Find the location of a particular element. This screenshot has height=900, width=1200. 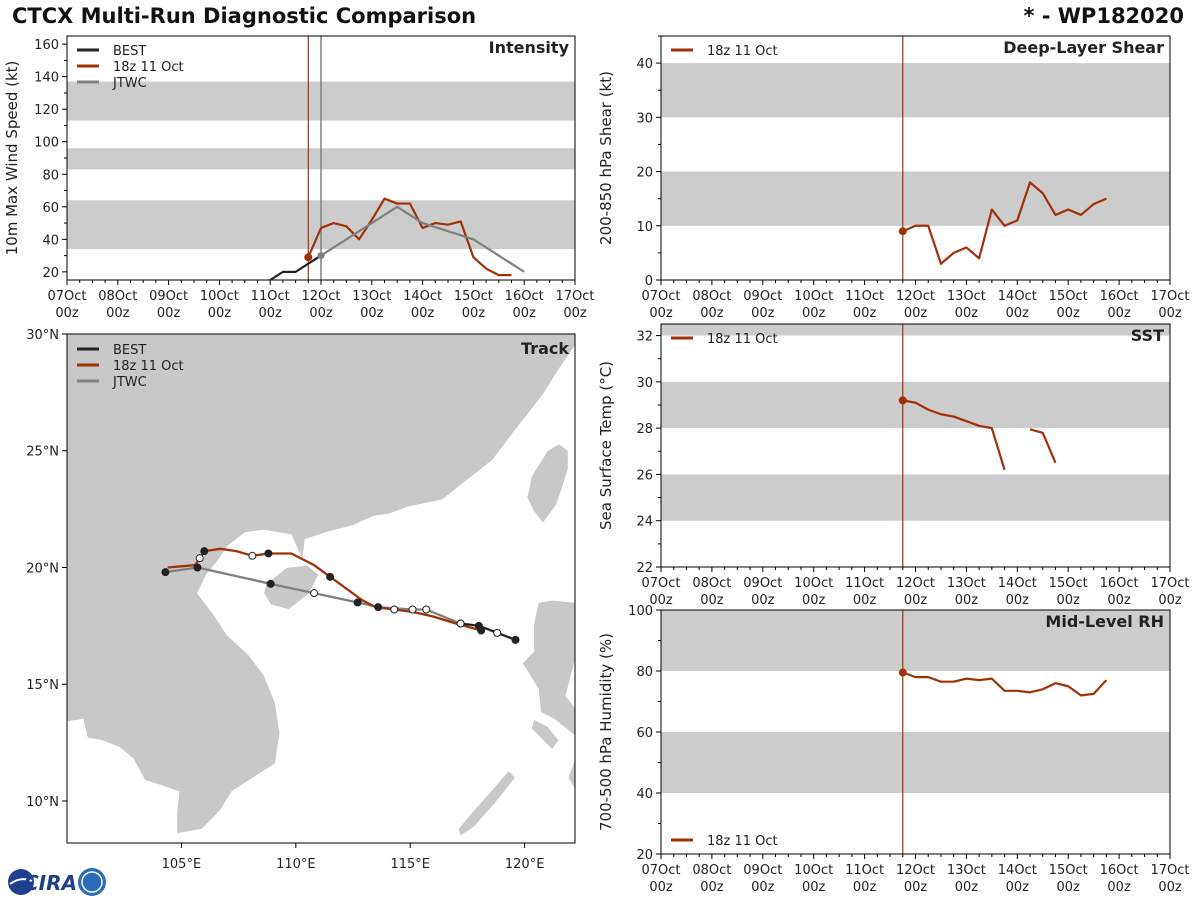

track-point-best is located at coordinates (478, 625).